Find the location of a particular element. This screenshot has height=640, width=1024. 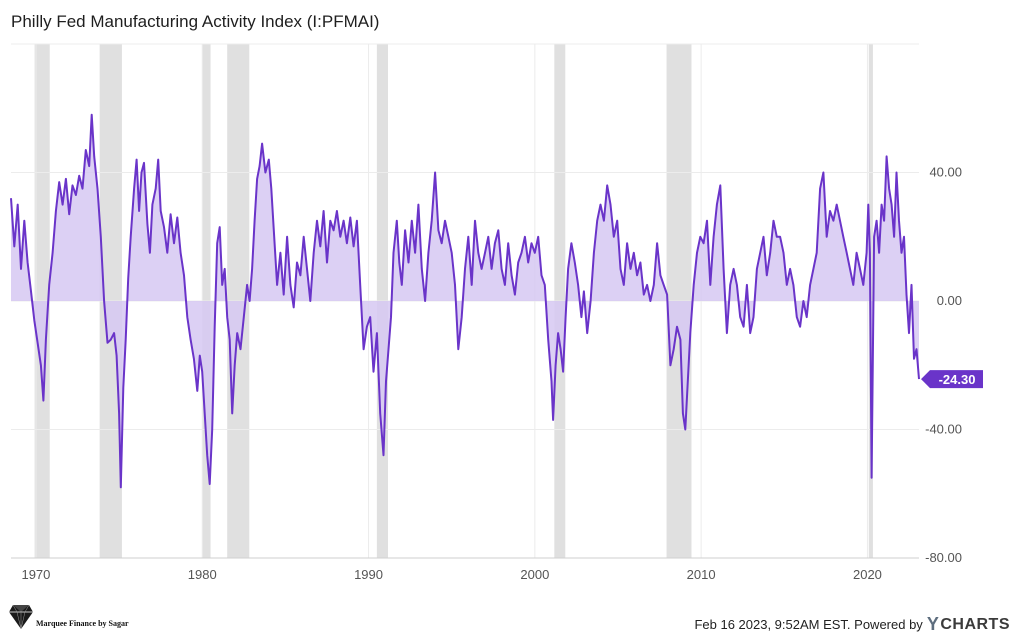

last-value-marker: -24.30 is located at coordinates (952, 379).